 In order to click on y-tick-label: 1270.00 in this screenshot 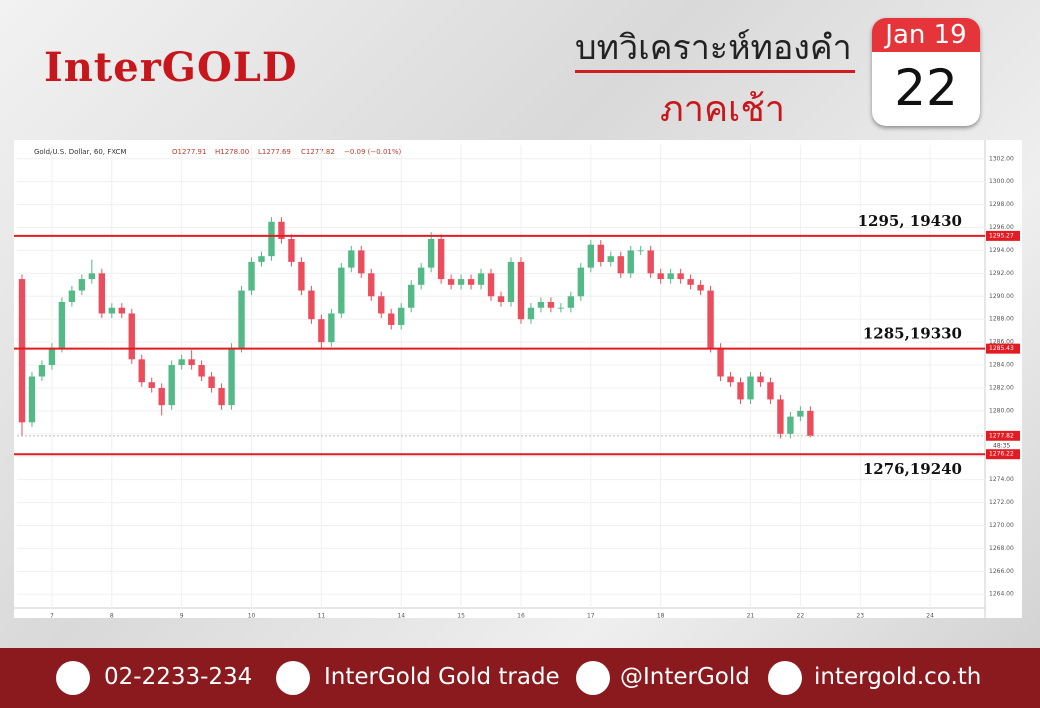, I will do `click(1001, 525)`.